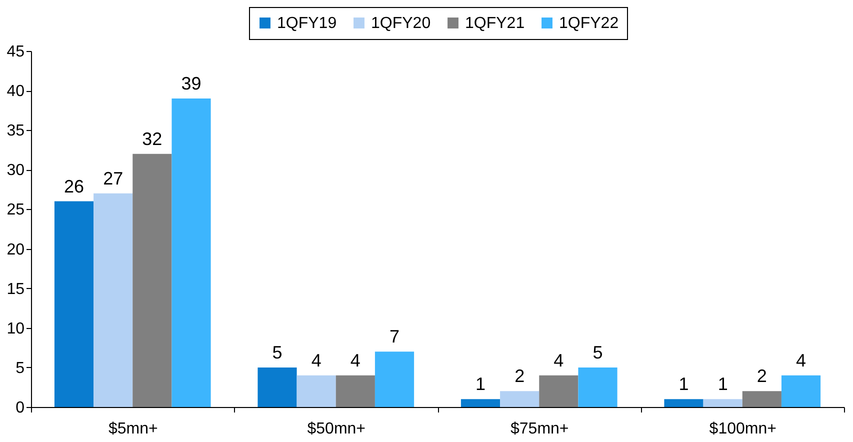 This screenshot has width=853, height=442. Describe the element at coordinates (742, 429) in the screenshot. I see `x-tick-label: $100mn+` at that location.